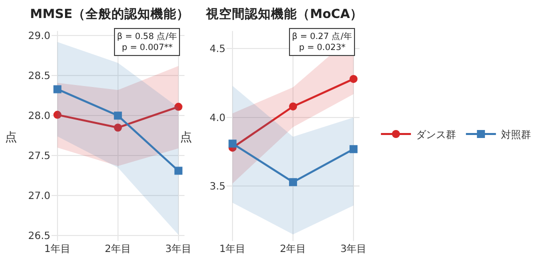 The height and width of the screenshot is (269, 536). What do you see at coordinates (147, 42) in the screenshot?
I see `annotation: β = 0.58 点/年 p = 0.007**` at bounding box center [147, 42].